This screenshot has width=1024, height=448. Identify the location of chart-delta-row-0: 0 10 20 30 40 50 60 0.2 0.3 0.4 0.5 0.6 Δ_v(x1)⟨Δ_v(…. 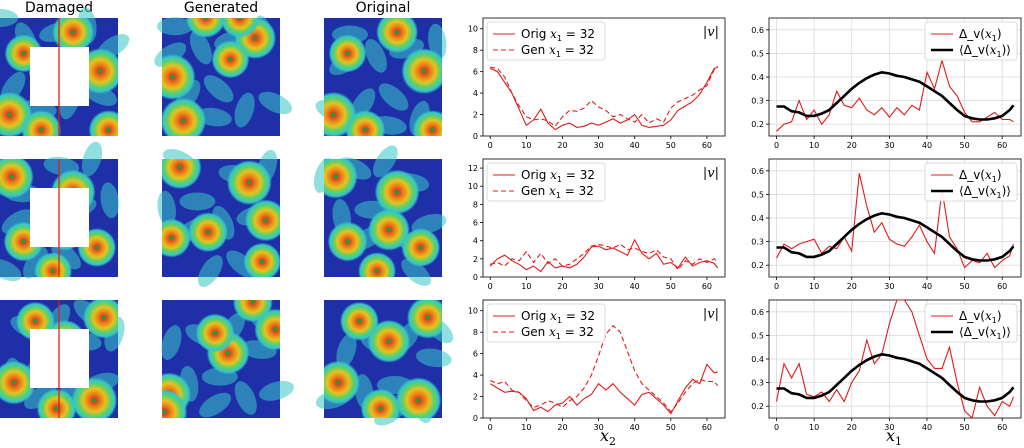
(886, 83).